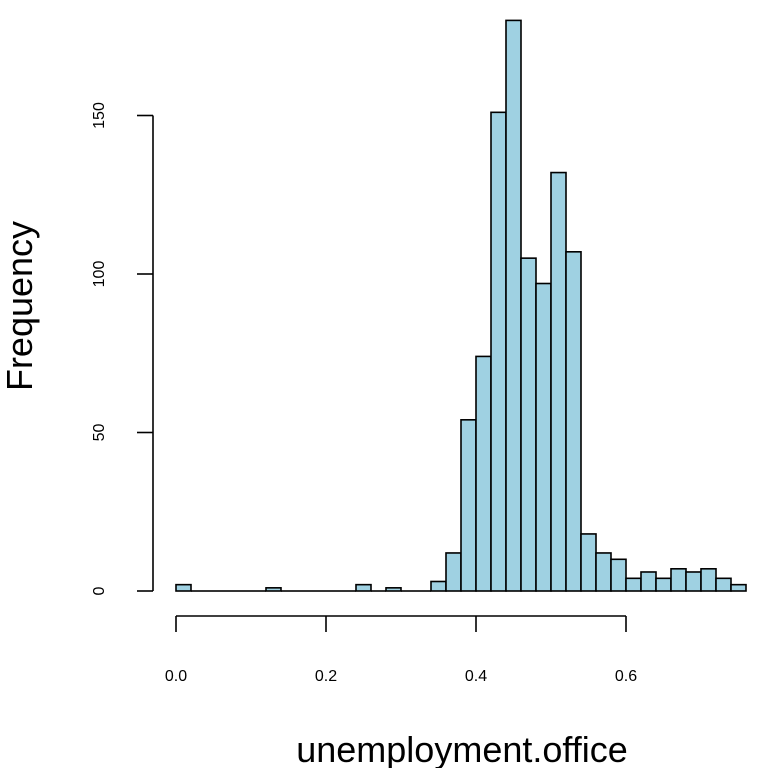  I want to click on y-axis: 0 50 100 150, so click(122, 348).